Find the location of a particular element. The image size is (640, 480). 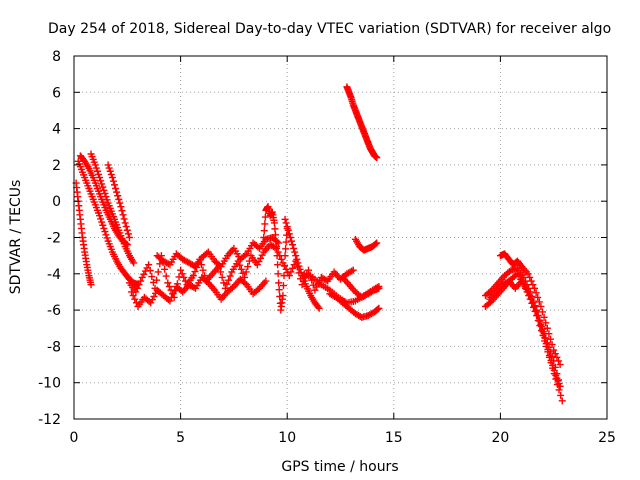

series-descend-top is located at coordinates (362, 122).